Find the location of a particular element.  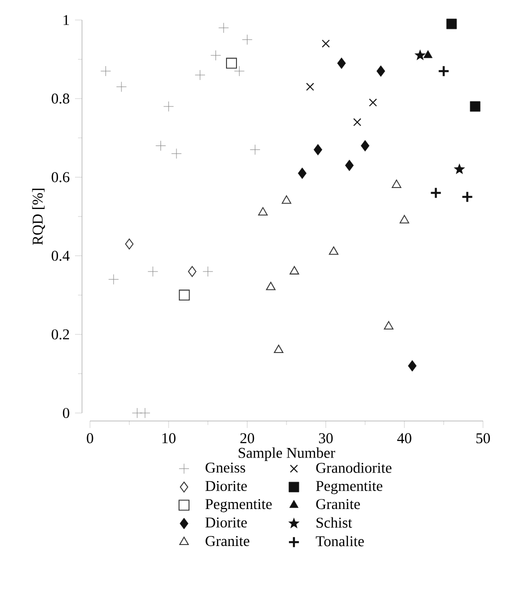

x-tick-label: 20 is located at coordinates (247, 438).